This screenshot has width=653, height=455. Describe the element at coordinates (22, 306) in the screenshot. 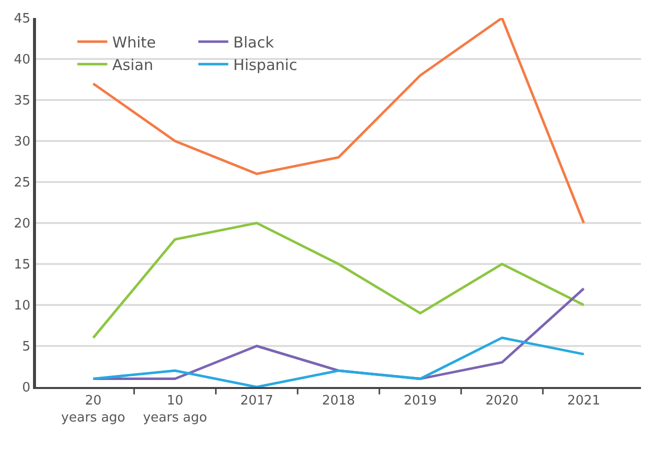

I see `y-tick-label: 10` at that location.